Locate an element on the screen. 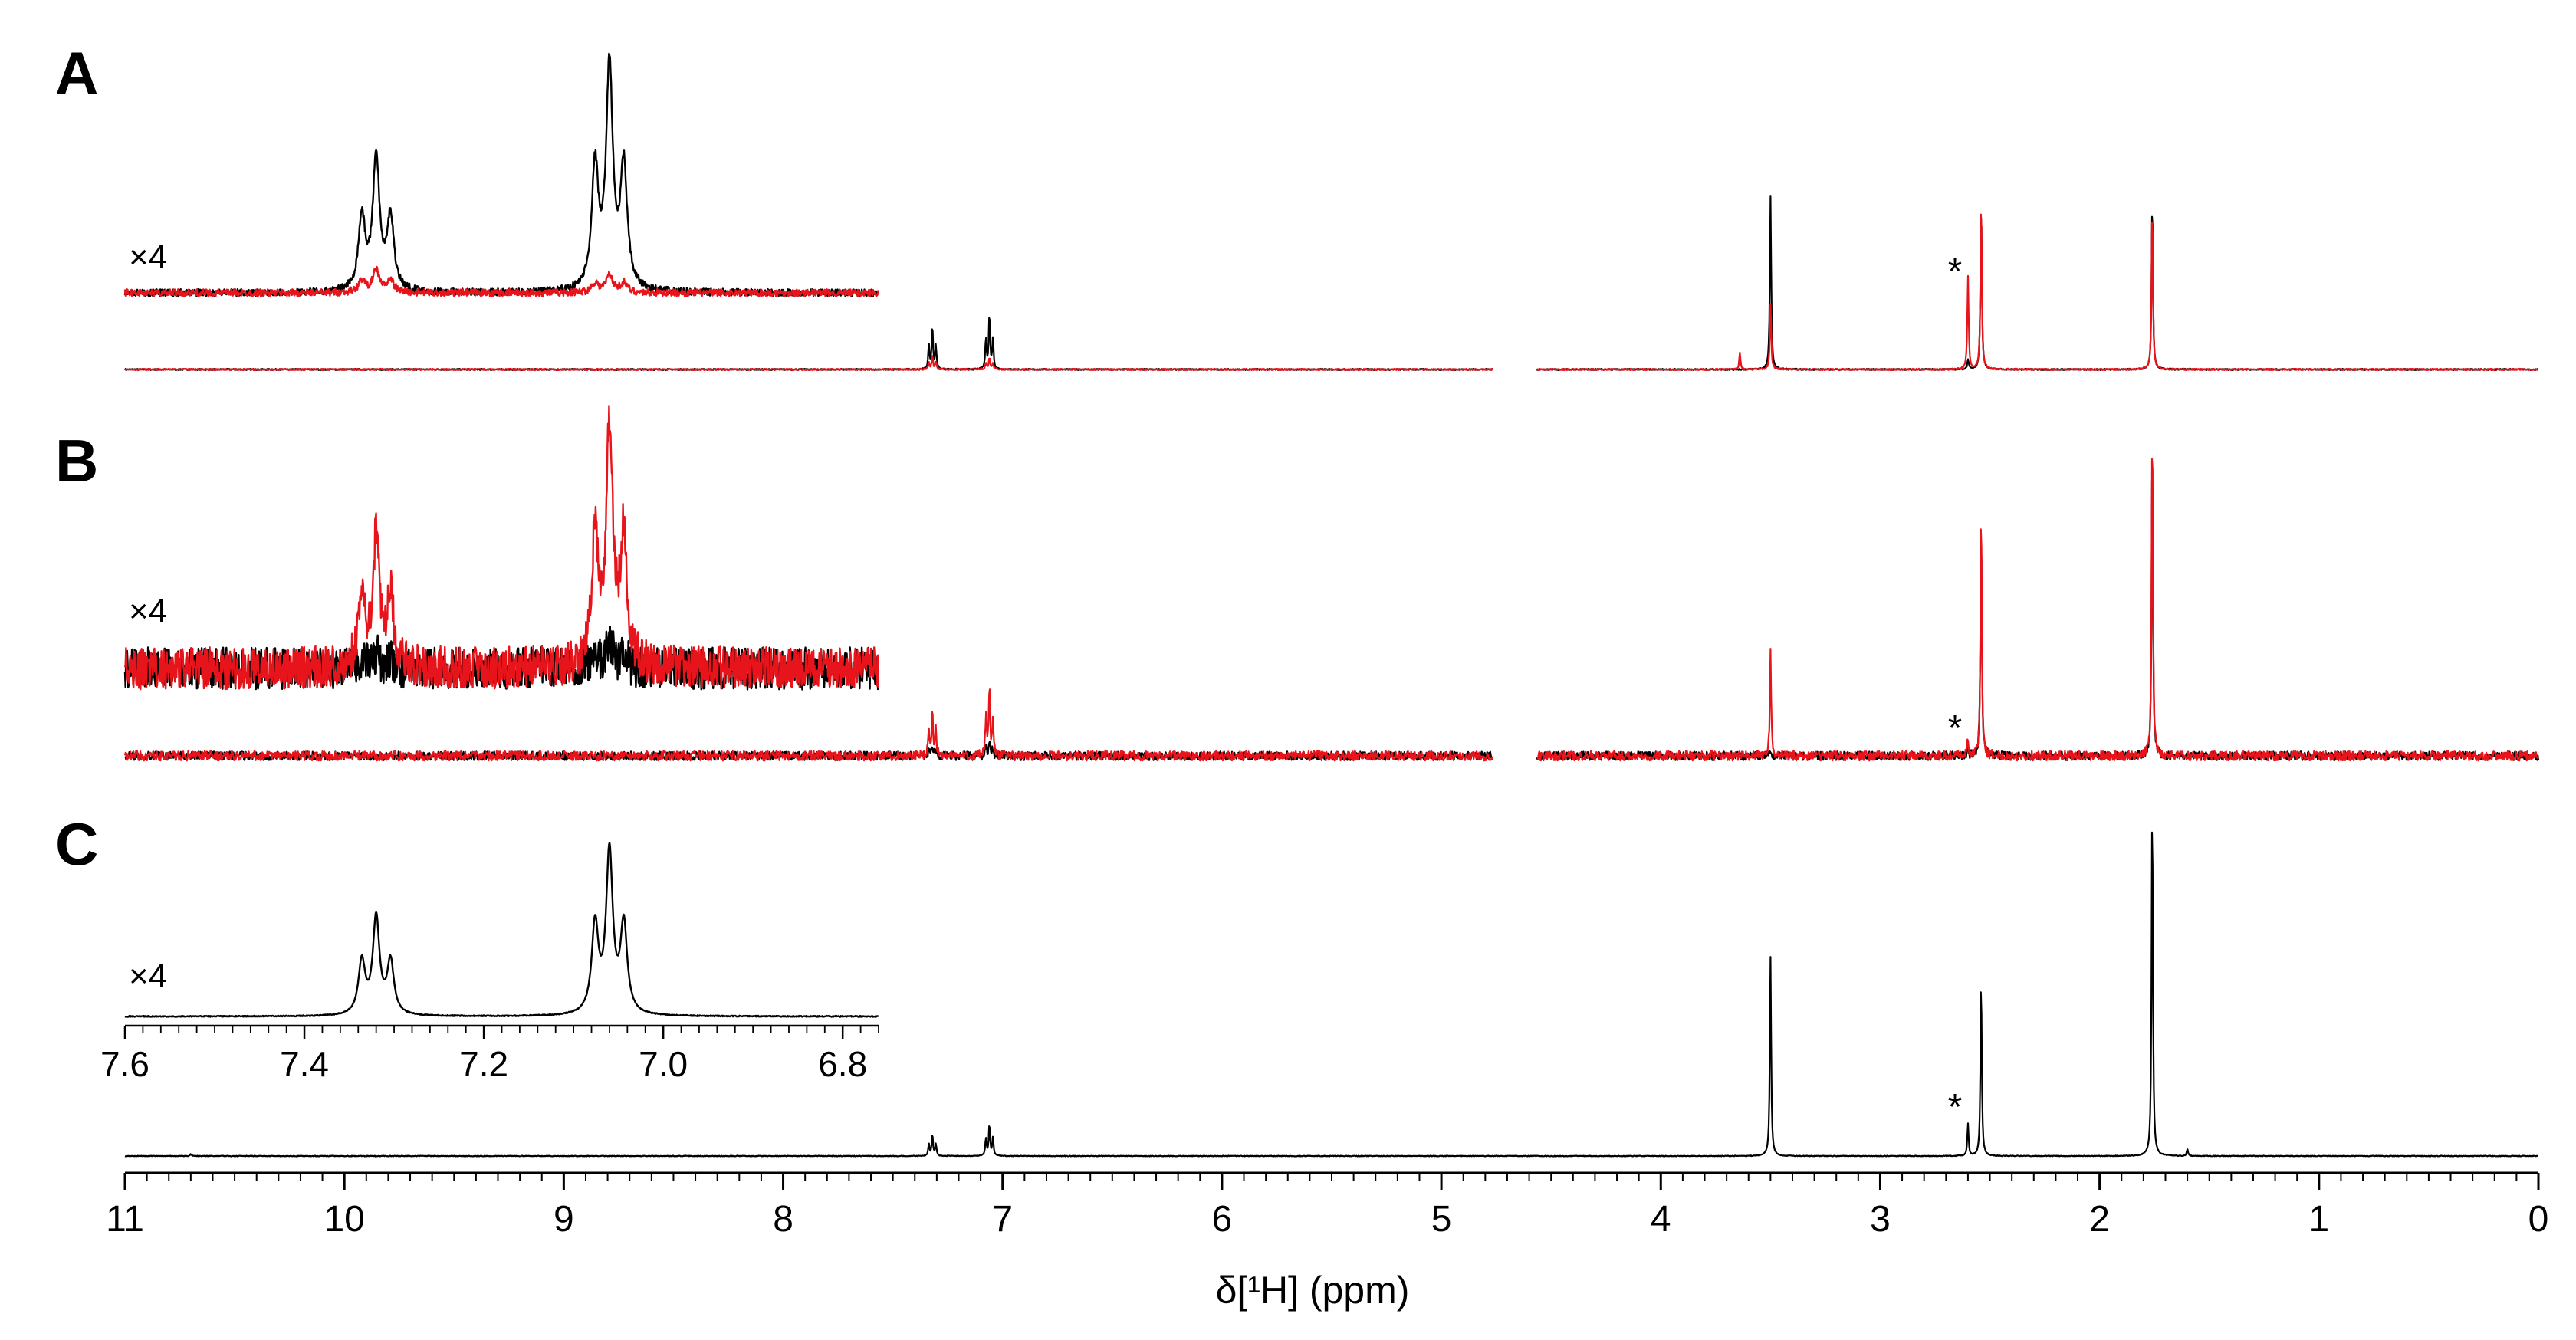 This screenshot has height=1340, width=2576. inset-tick-label: 6.8 is located at coordinates (843, 1064).